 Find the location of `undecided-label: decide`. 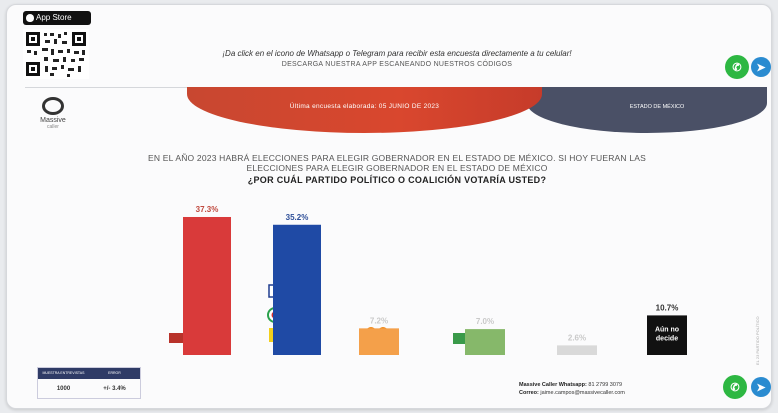

undecided-label: decide is located at coordinates (667, 338).